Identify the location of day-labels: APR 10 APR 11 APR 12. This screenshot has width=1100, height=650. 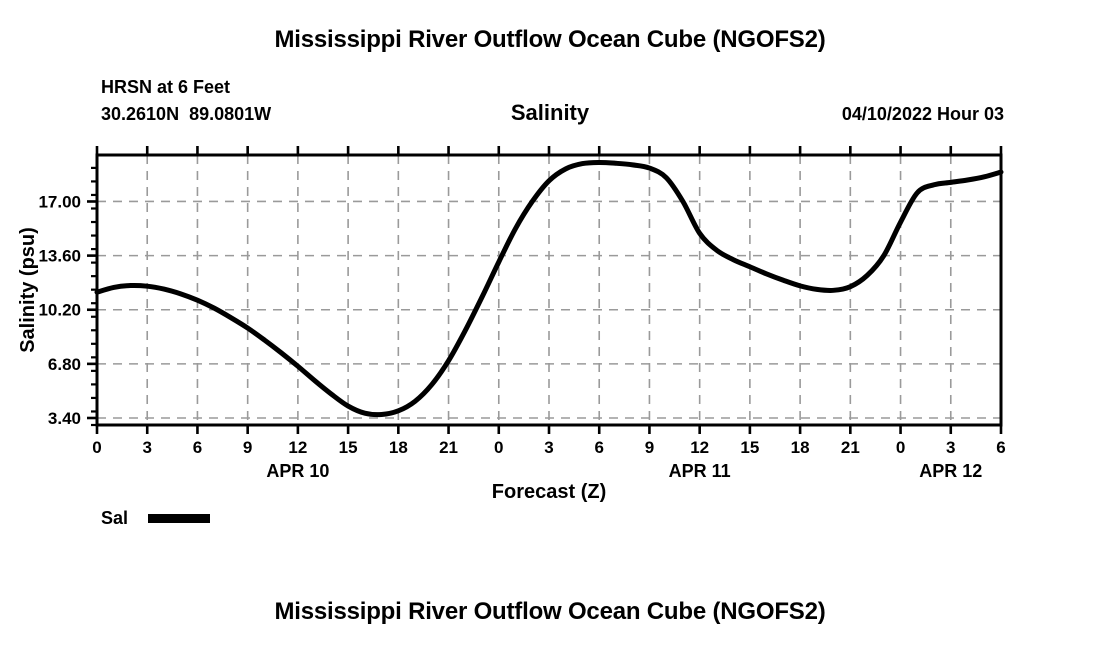
(624, 471).